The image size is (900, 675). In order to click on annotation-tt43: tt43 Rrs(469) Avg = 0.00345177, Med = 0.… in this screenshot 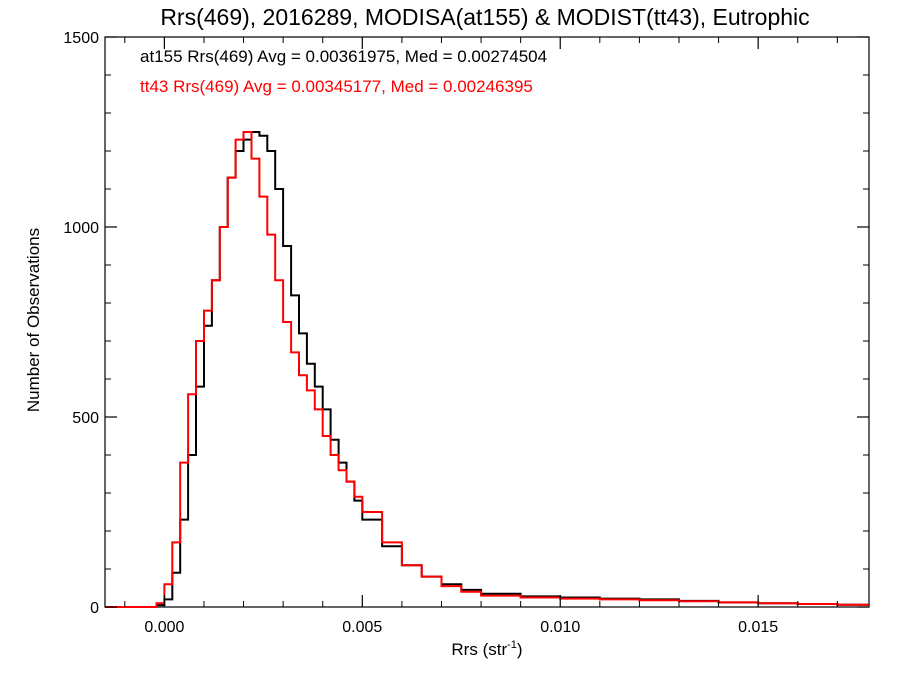, I will do `click(336, 86)`.